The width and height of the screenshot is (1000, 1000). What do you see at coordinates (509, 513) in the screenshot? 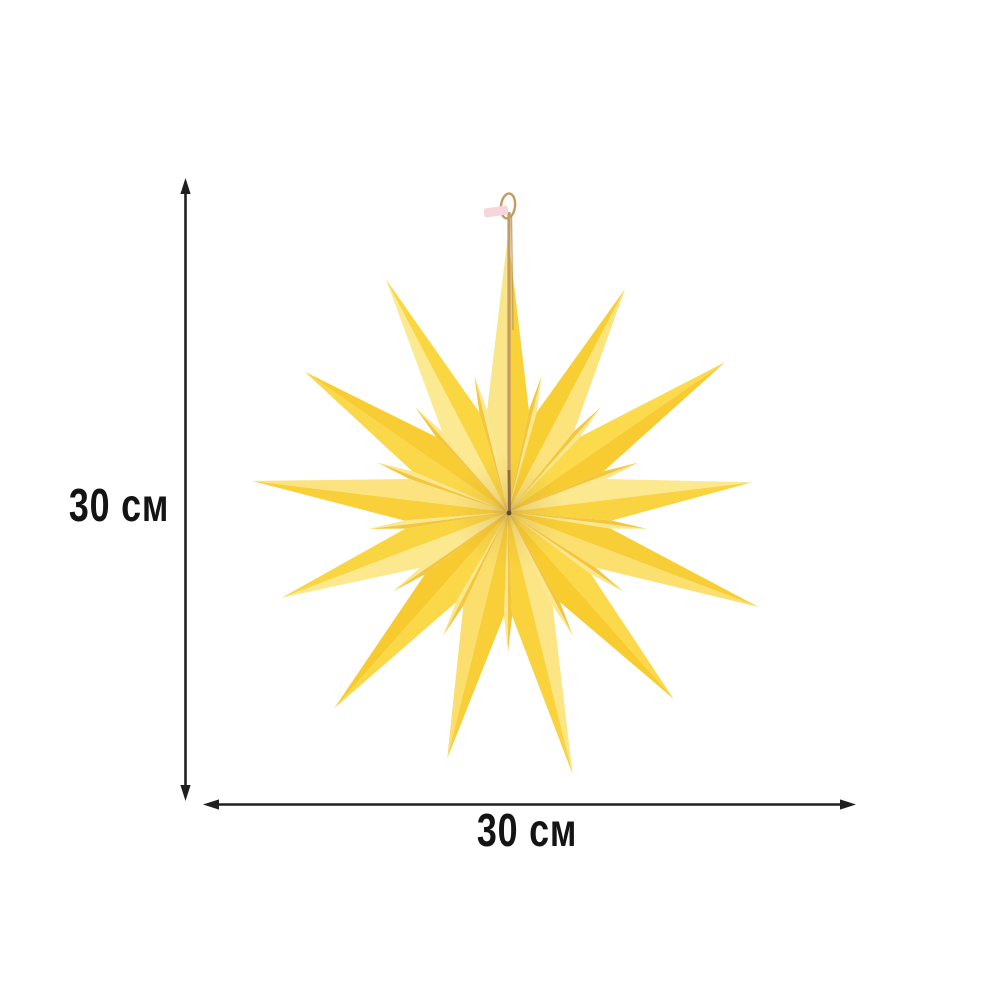
I see `string-knot` at bounding box center [509, 513].